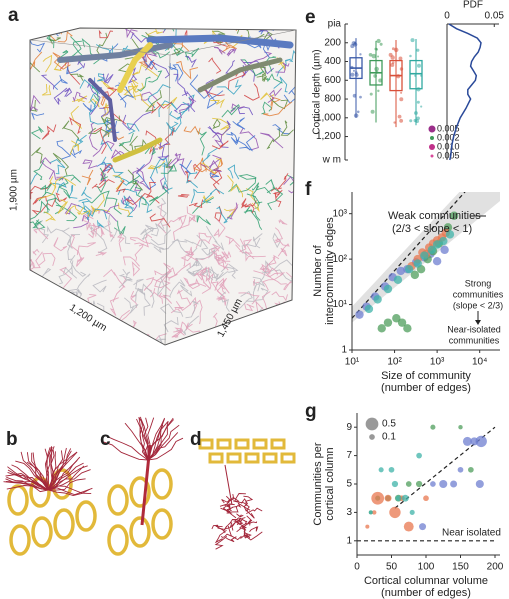  I want to click on y-tick-label: 1,200, so click(328, 136).